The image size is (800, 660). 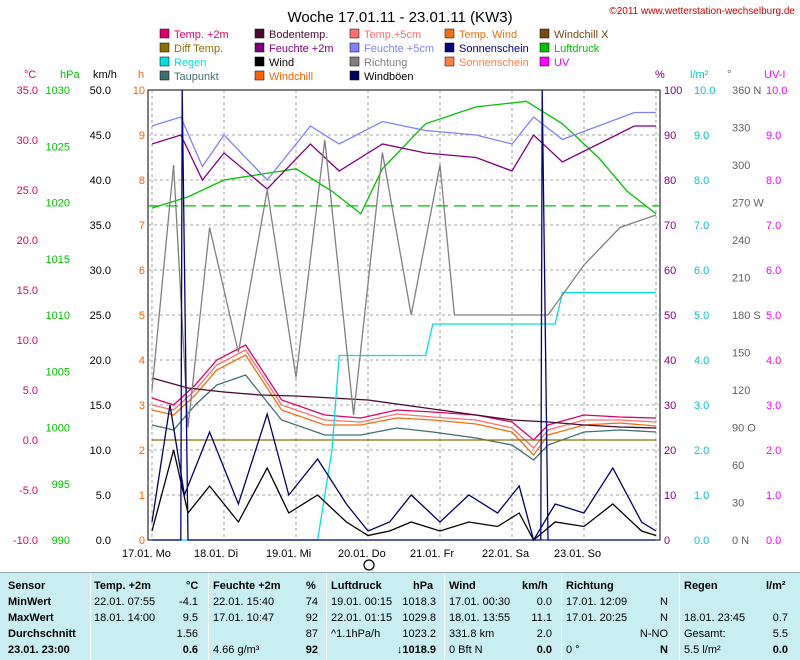 What do you see at coordinates (311, 602) in the screenshot?
I see `panel-cell-hum-v: 74` at bounding box center [311, 602].